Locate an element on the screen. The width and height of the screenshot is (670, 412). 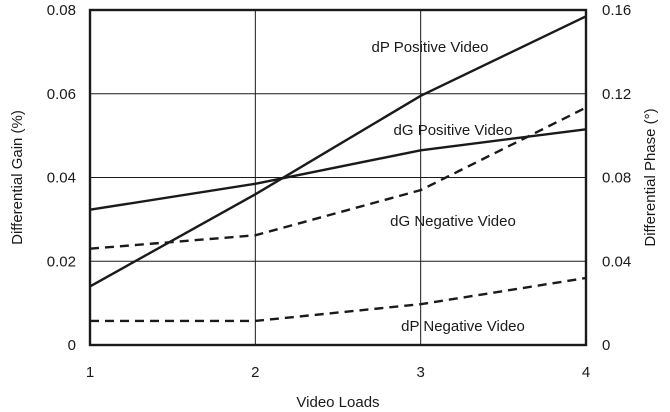
right-tick-label: 0.12 is located at coordinates (616, 94).